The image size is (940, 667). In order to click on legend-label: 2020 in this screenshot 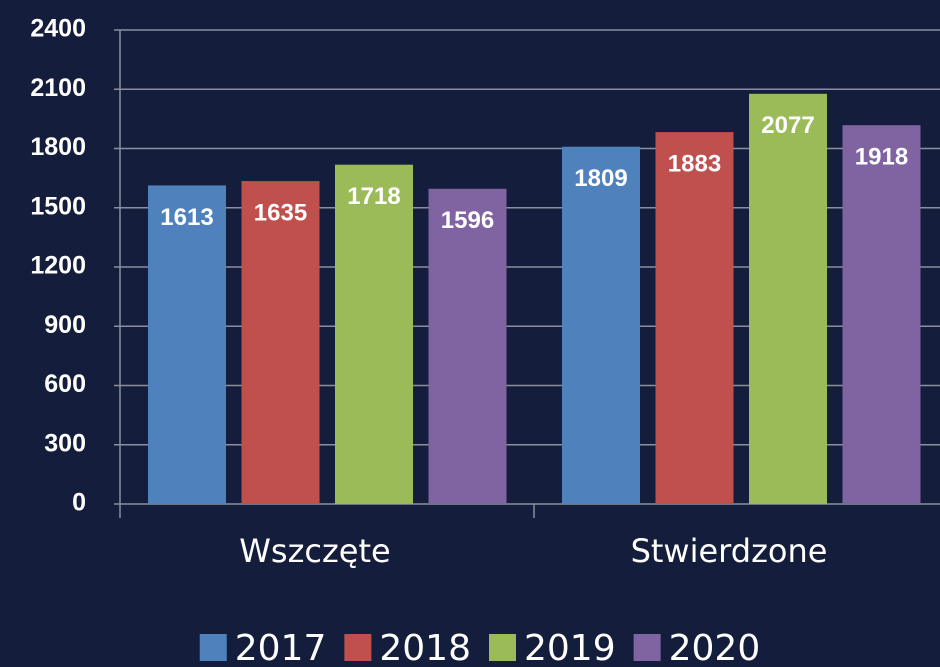, I will do `click(715, 647)`.